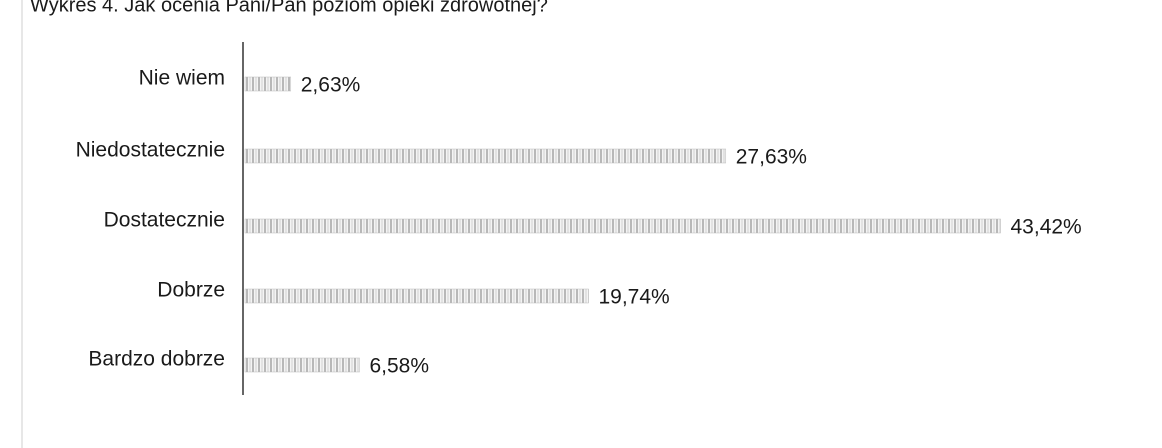 This screenshot has height=448, width=1162. I want to click on value-label: 43,42%, so click(1046, 227).